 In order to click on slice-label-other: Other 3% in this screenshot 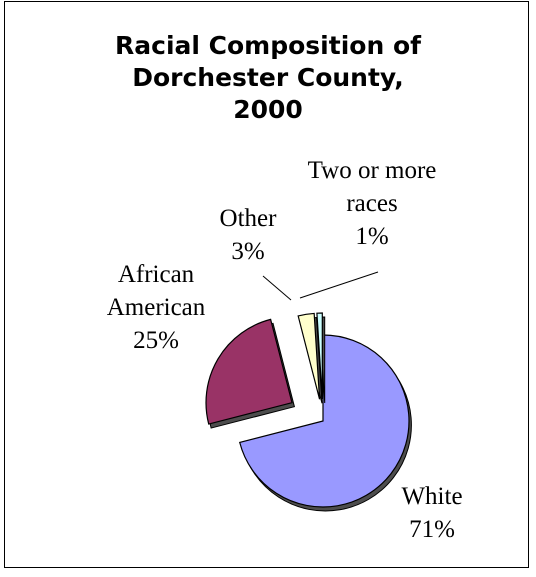, I will do `click(249, 235)`.